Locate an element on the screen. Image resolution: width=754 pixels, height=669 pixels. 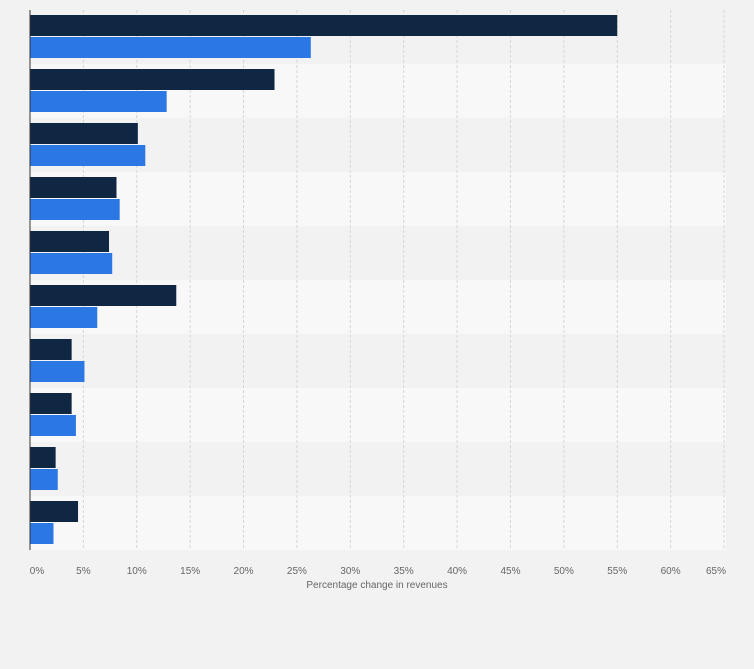
x-axis-title: Percentage change in revenues is located at coordinates (376, 585).